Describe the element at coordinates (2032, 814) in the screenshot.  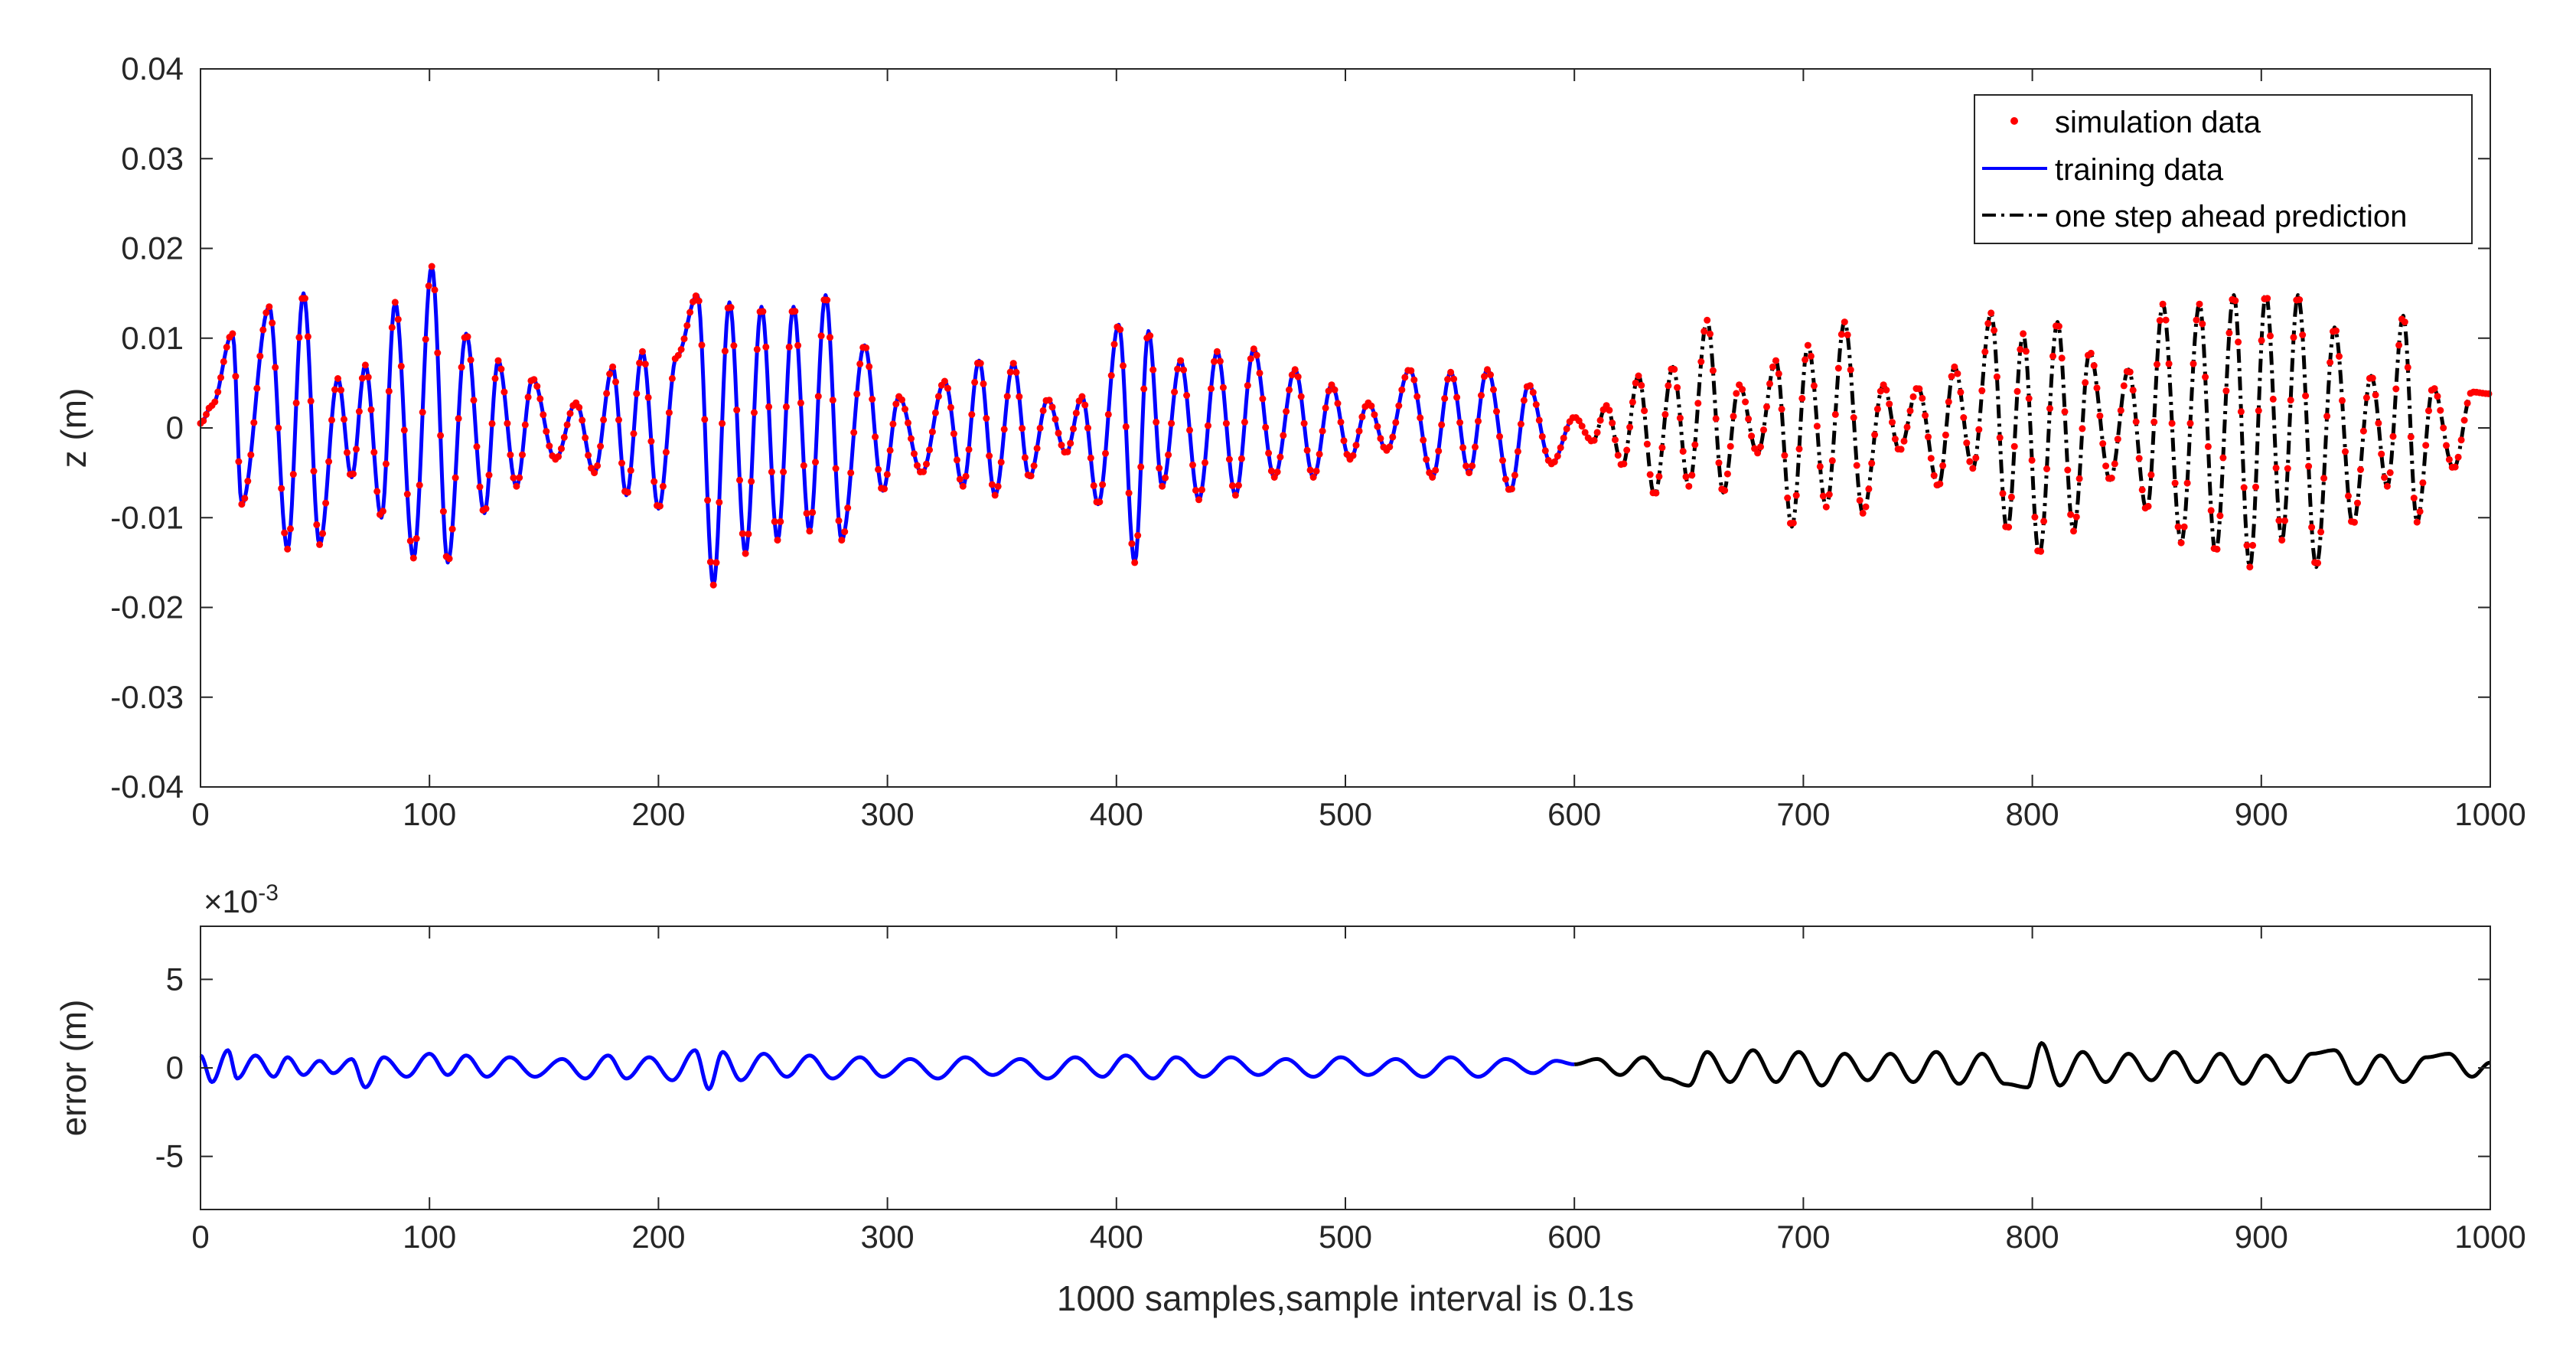
I see `top-x-tick-label: 800` at that location.